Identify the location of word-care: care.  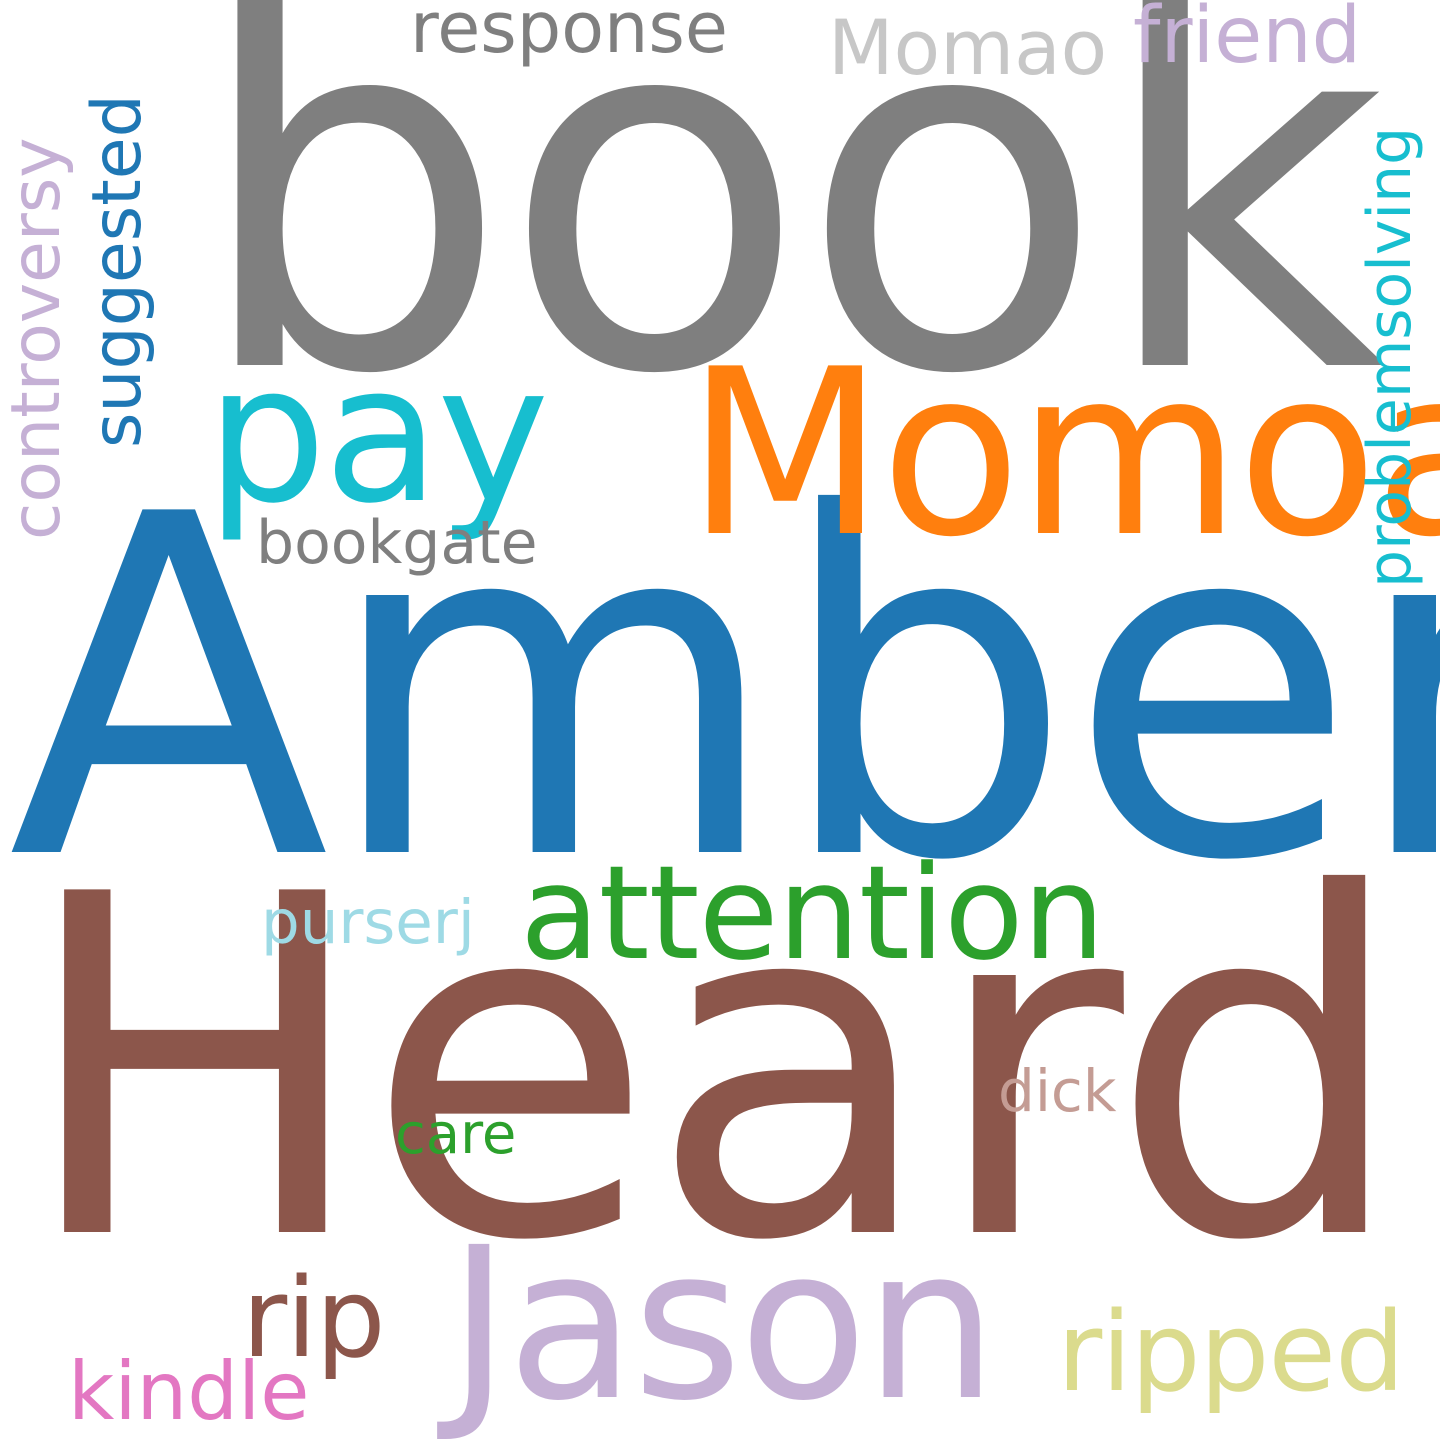
(456, 1134).